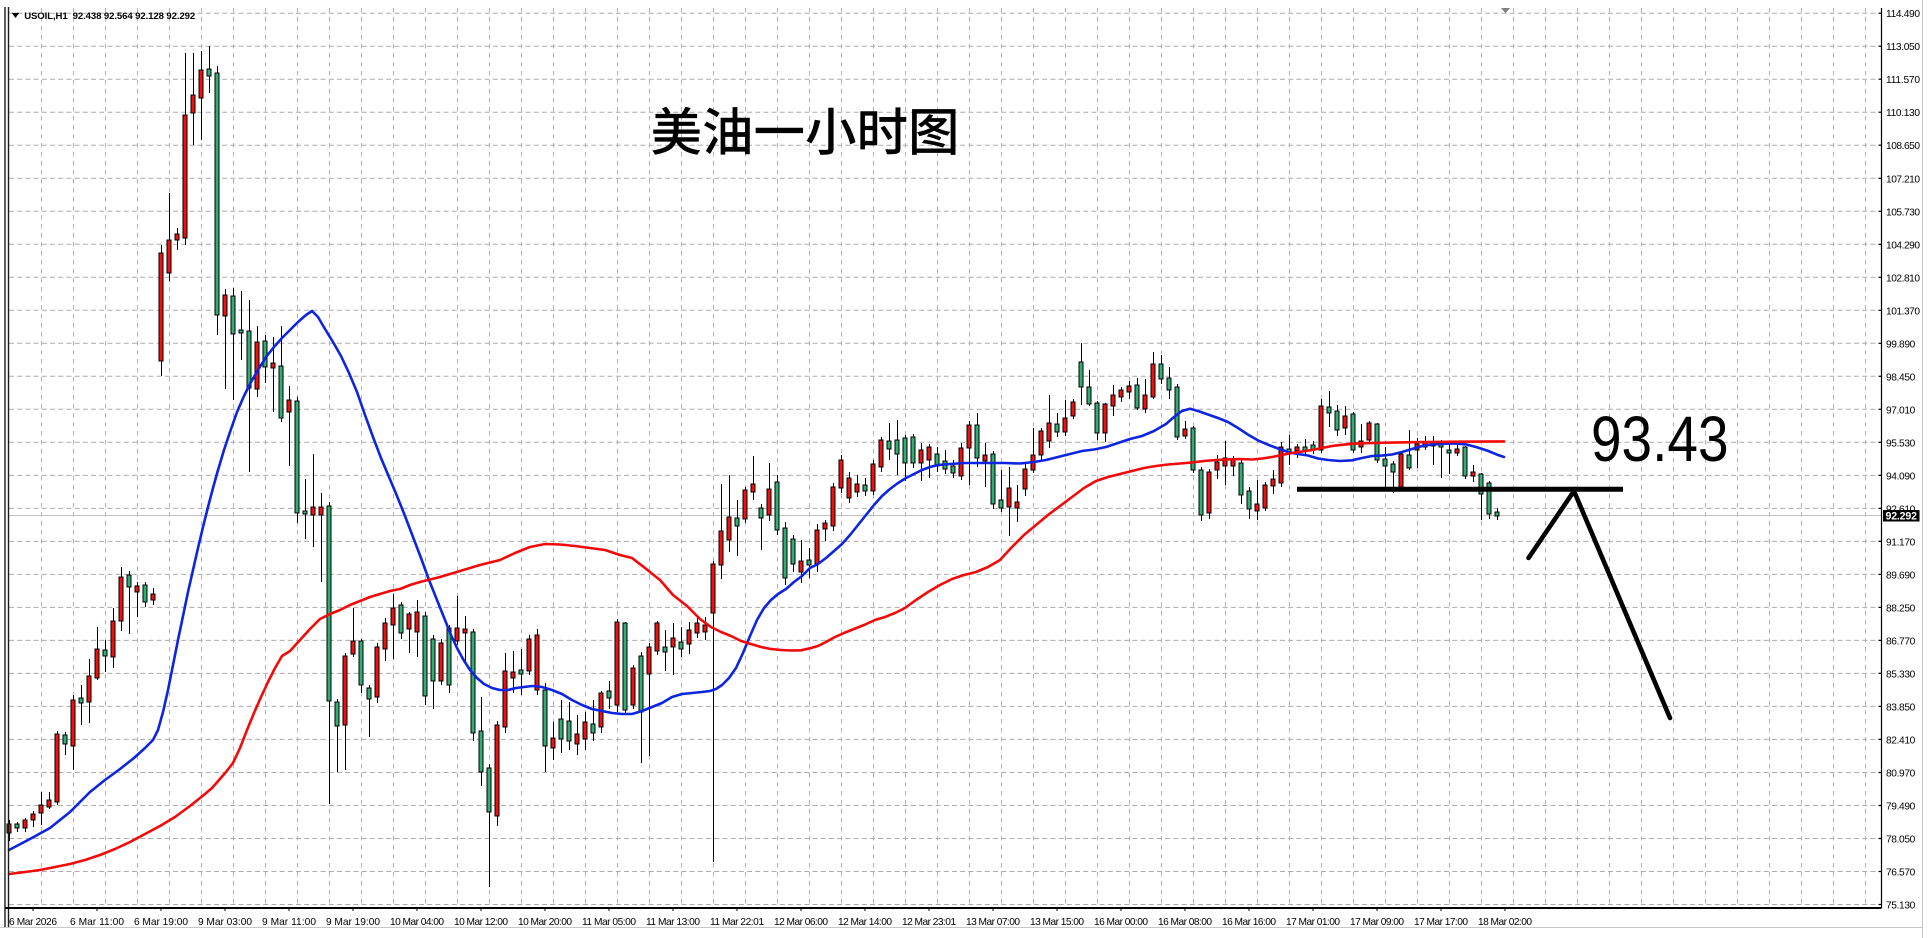  What do you see at coordinates (1901, 707) in the screenshot?
I see `svg-text: 83.850` at bounding box center [1901, 707].